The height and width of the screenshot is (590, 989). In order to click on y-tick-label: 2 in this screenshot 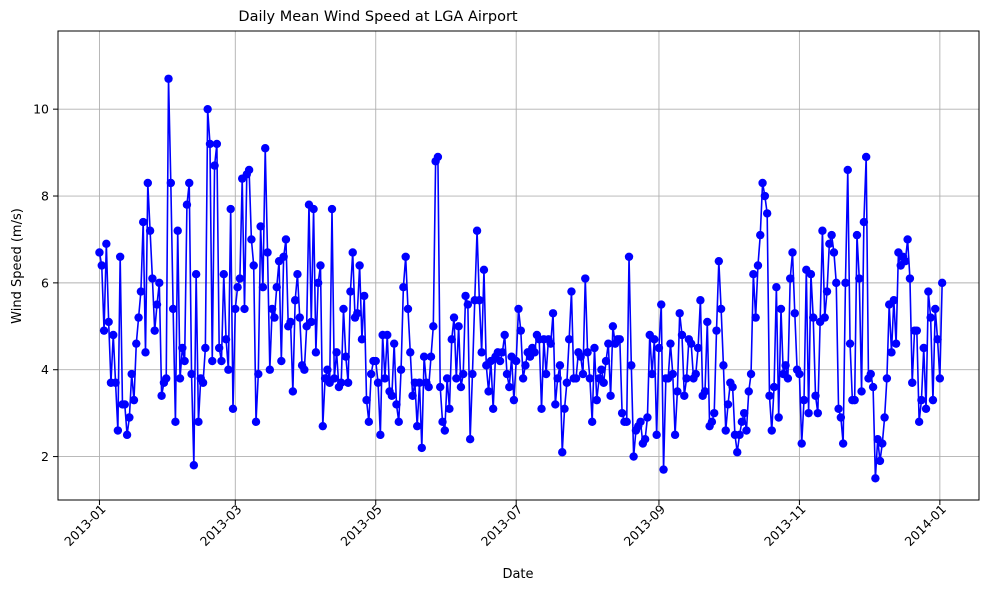, I will do `click(45, 456)`.